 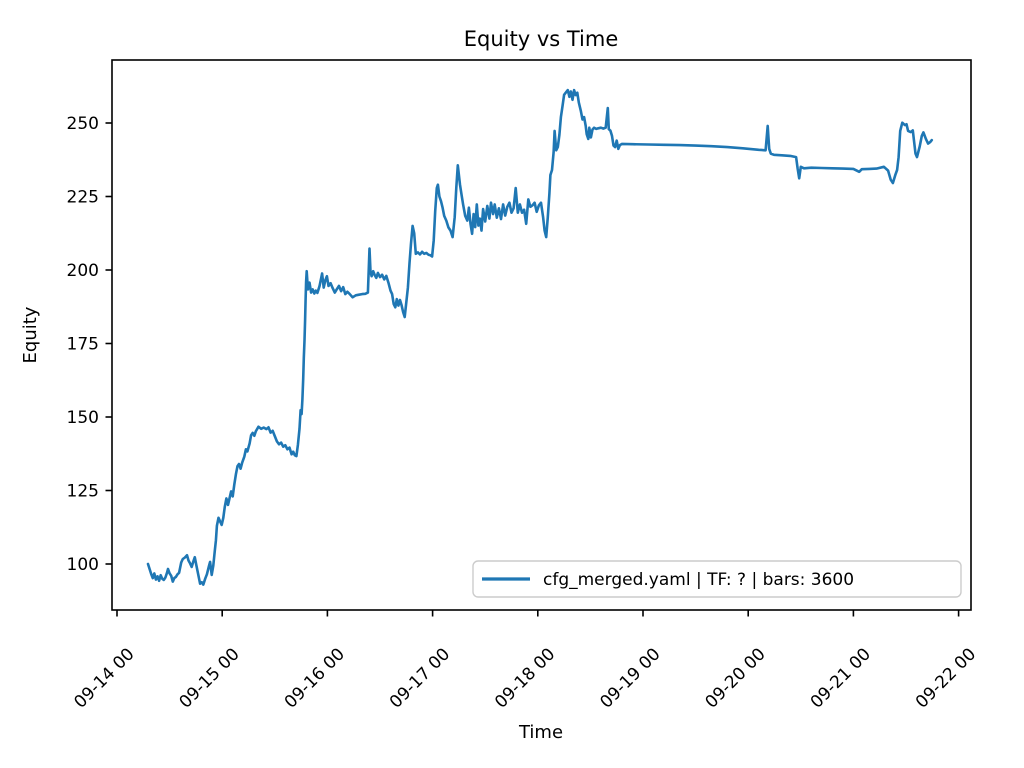 What do you see at coordinates (315, 678) in the screenshot?
I see `x-tick-label: 09-16 00` at bounding box center [315, 678].